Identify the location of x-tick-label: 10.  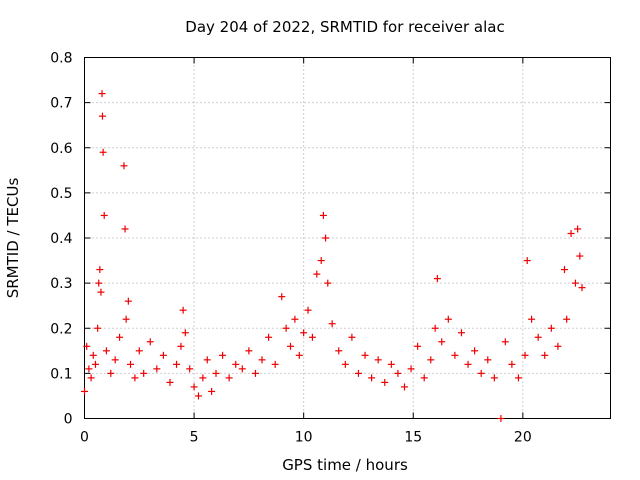
(304, 438).